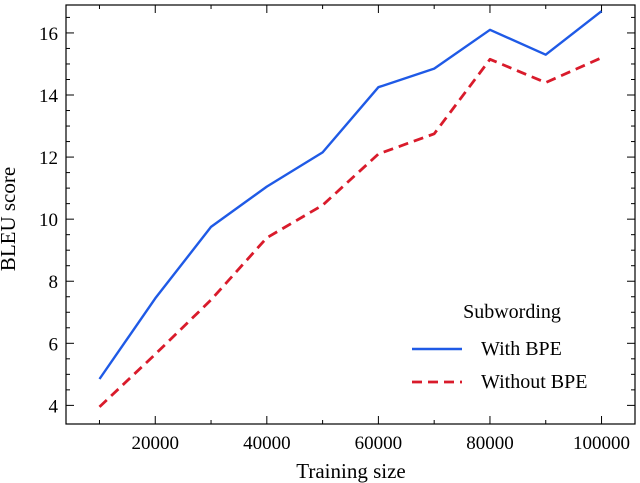  Describe the element at coordinates (54, 282) in the screenshot. I see `y-tick-label: 8` at that location.